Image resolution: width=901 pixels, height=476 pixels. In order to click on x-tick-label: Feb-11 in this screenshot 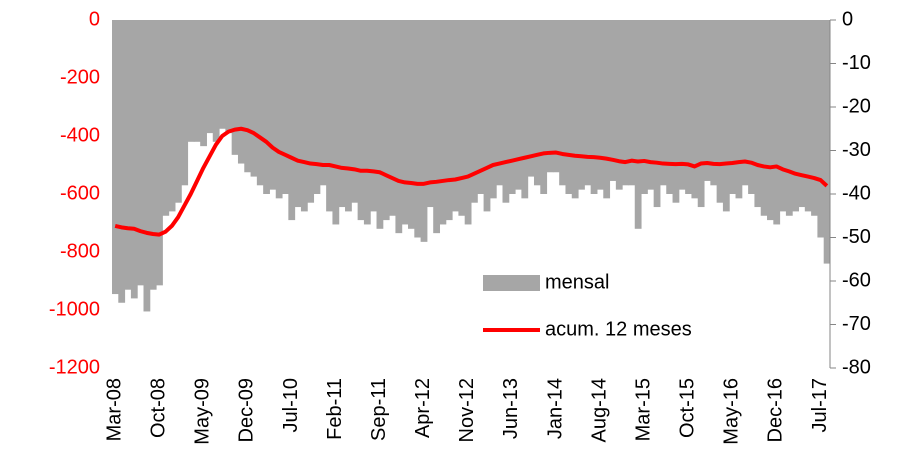, I will do `click(335, 409)`.